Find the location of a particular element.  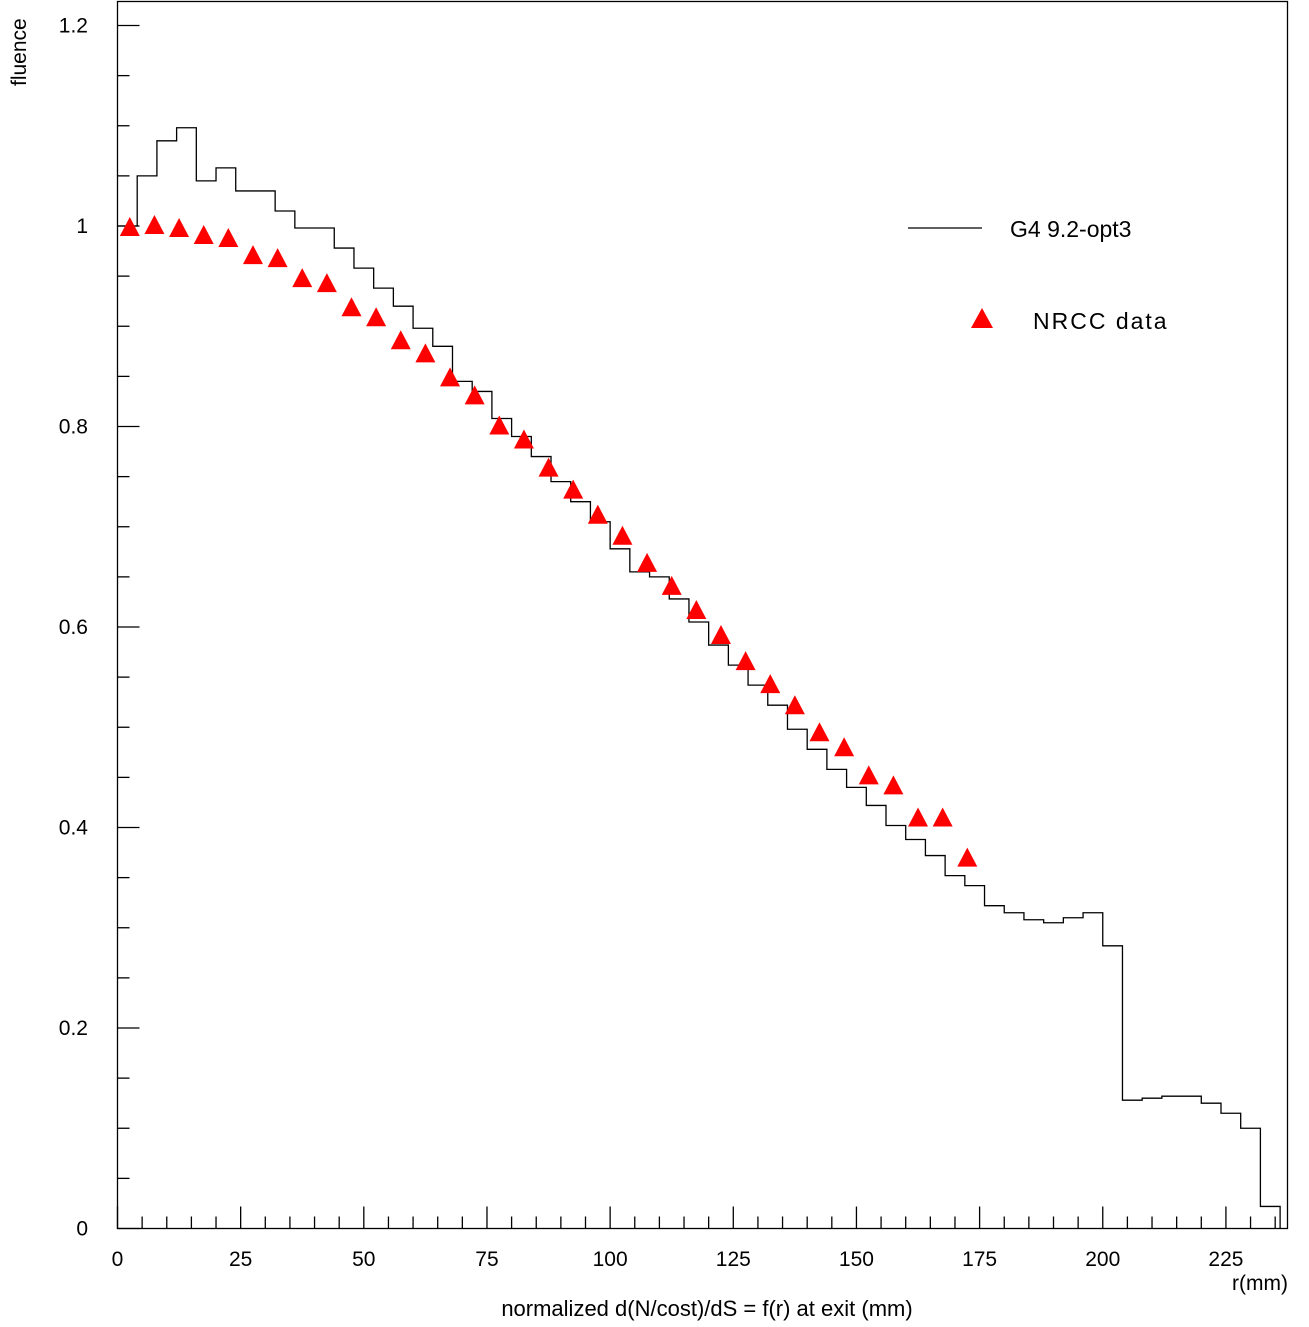

legend-label-g4: G4 9.2-opt3 is located at coordinates (1070, 229).